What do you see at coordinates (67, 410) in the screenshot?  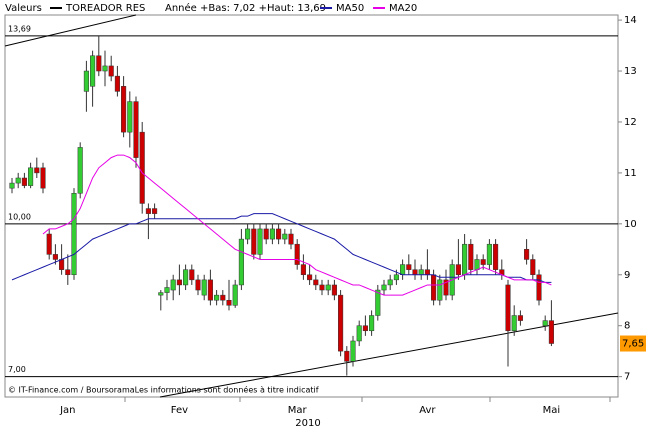 I see `x-tick-label: Jan` at bounding box center [67, 410].